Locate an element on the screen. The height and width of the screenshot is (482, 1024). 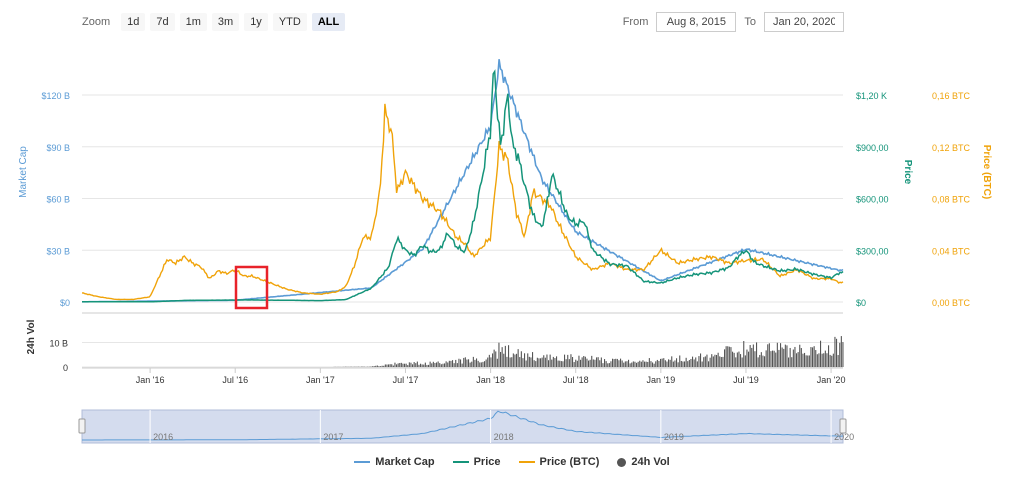
zoom-1d-button: 1d is located at coordinates (133, 22).